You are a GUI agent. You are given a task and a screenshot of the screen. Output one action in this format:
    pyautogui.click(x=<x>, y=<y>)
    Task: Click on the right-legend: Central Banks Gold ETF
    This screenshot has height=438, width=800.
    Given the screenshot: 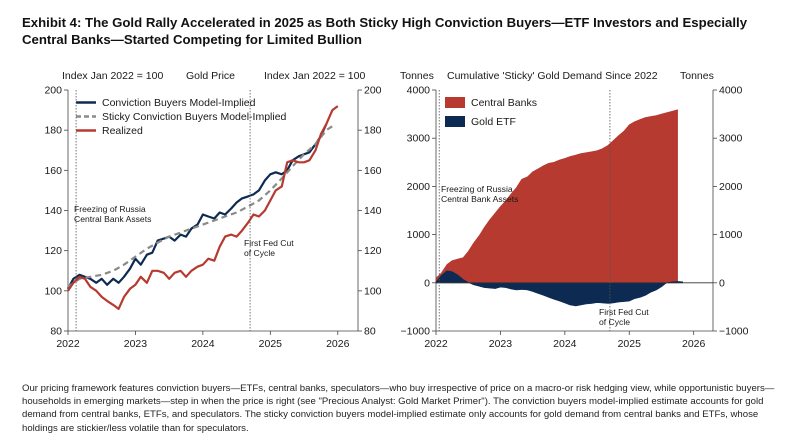 What is the action you would take?
    pyautogui.click(x=491, y=112)
    